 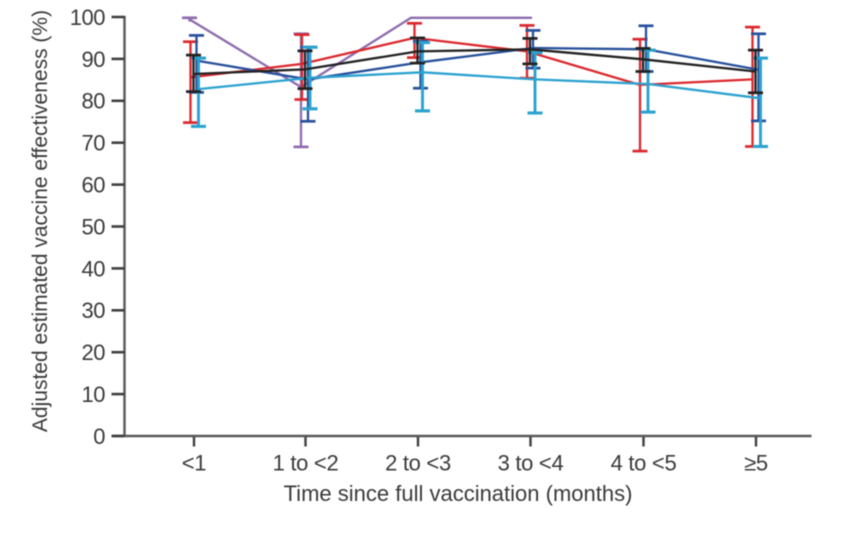 I want to click on svg-text: 1 to <2, so click(x=306, y=463).